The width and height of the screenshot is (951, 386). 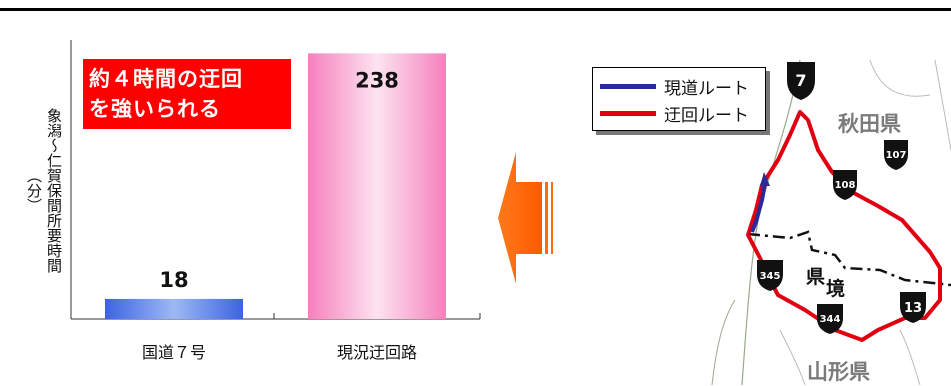 What do you see at coordinates (166, 79) in the screenshot?
I see `callout-line-1: 約４時間の迂回` at bounding box center [166, 79].